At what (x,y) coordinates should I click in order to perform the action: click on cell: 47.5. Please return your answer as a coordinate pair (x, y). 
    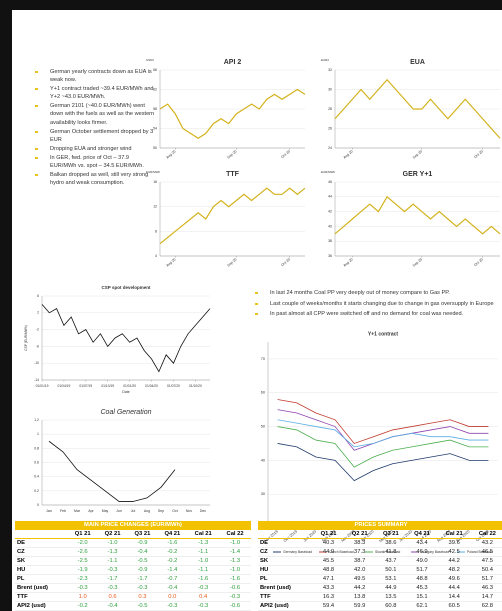
    Looking at the image, I should click on (487, 561).